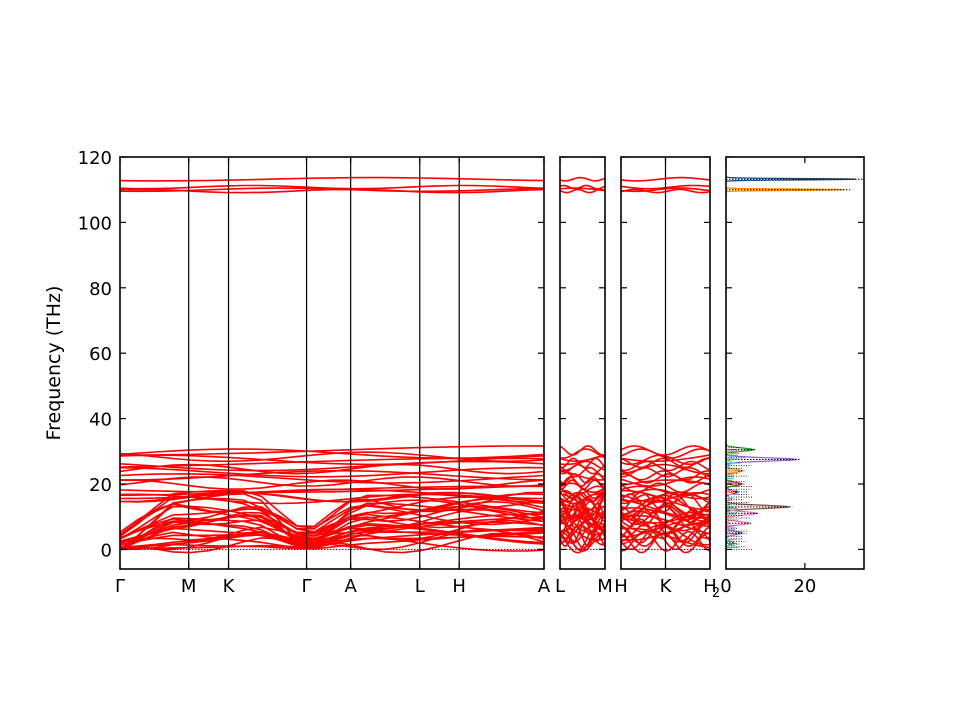  I want to click on band-group-p2, so click(582, 365).